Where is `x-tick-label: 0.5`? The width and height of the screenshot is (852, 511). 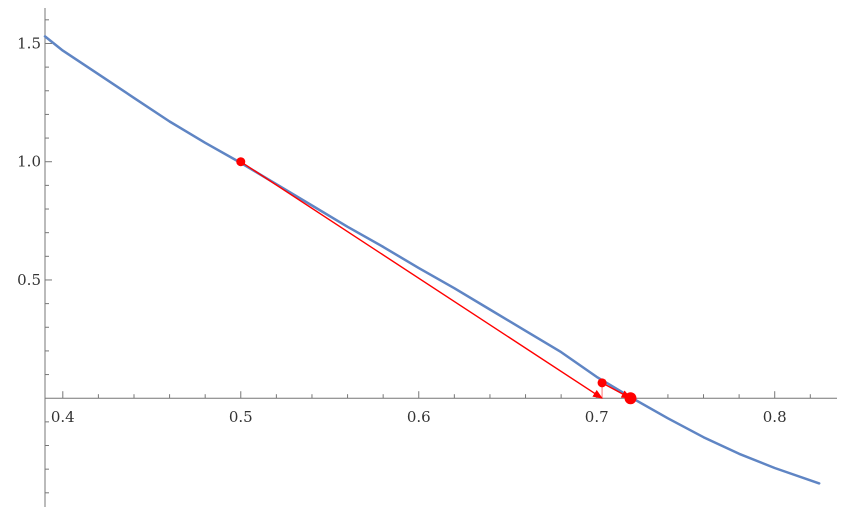 x-tick-label: 0.5 is located at coordinates (241, 417).